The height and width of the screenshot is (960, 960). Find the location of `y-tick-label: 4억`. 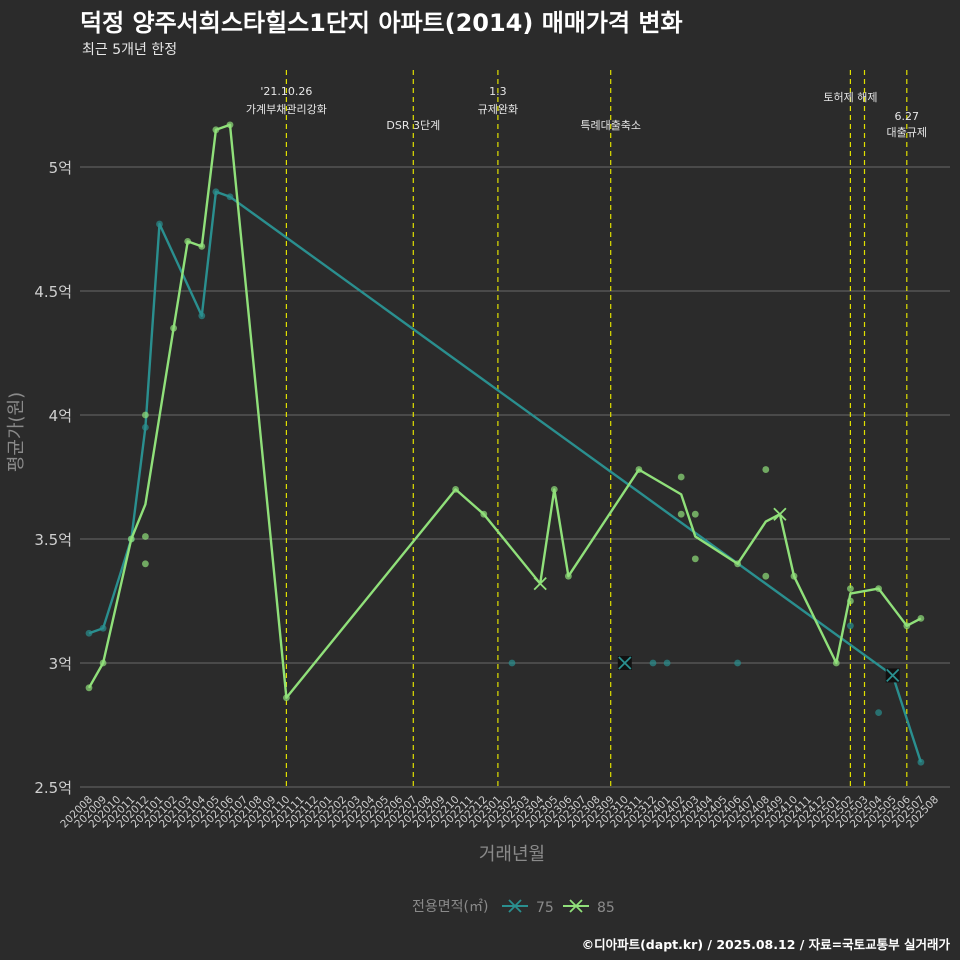

y-tick-label: 4억 is located at coordinates (60, 416).